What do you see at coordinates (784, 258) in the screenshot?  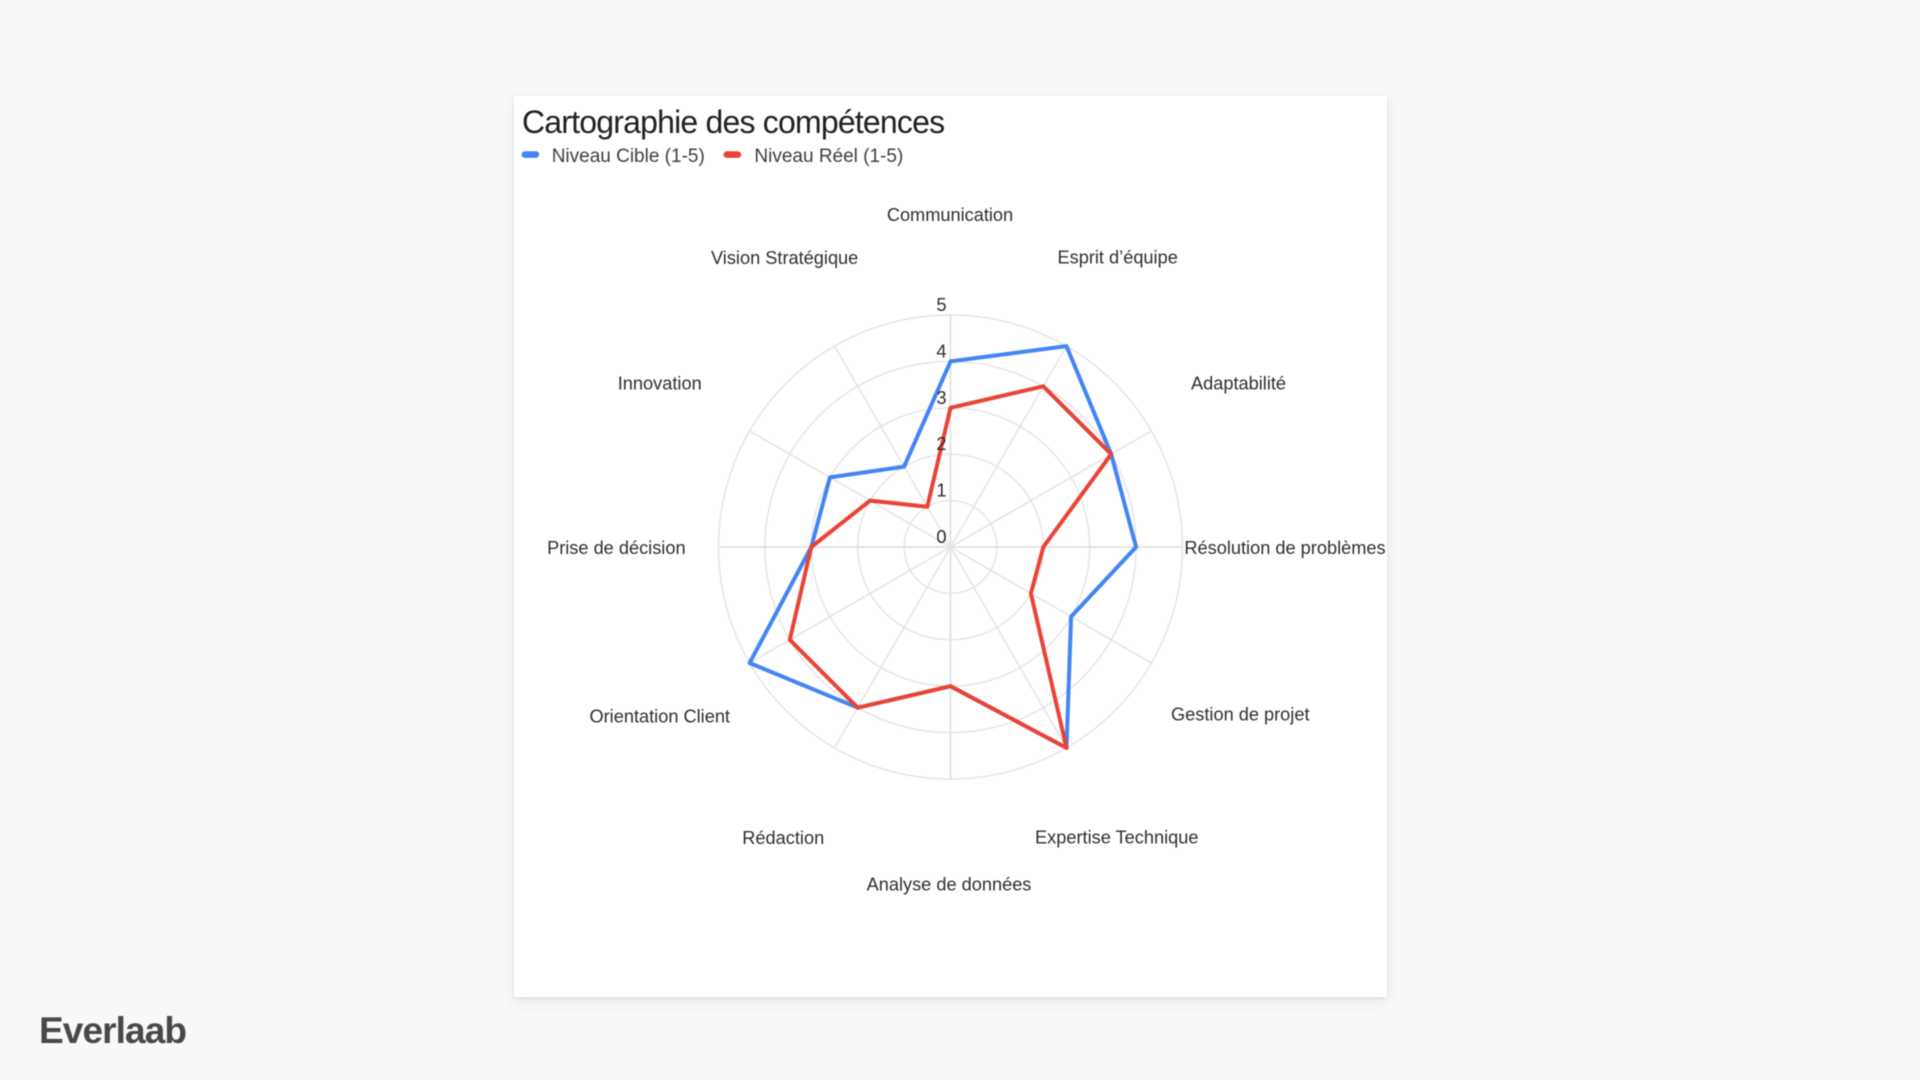 I see `svg-text: Vision Stratégique` at bounding box center [784, 258].